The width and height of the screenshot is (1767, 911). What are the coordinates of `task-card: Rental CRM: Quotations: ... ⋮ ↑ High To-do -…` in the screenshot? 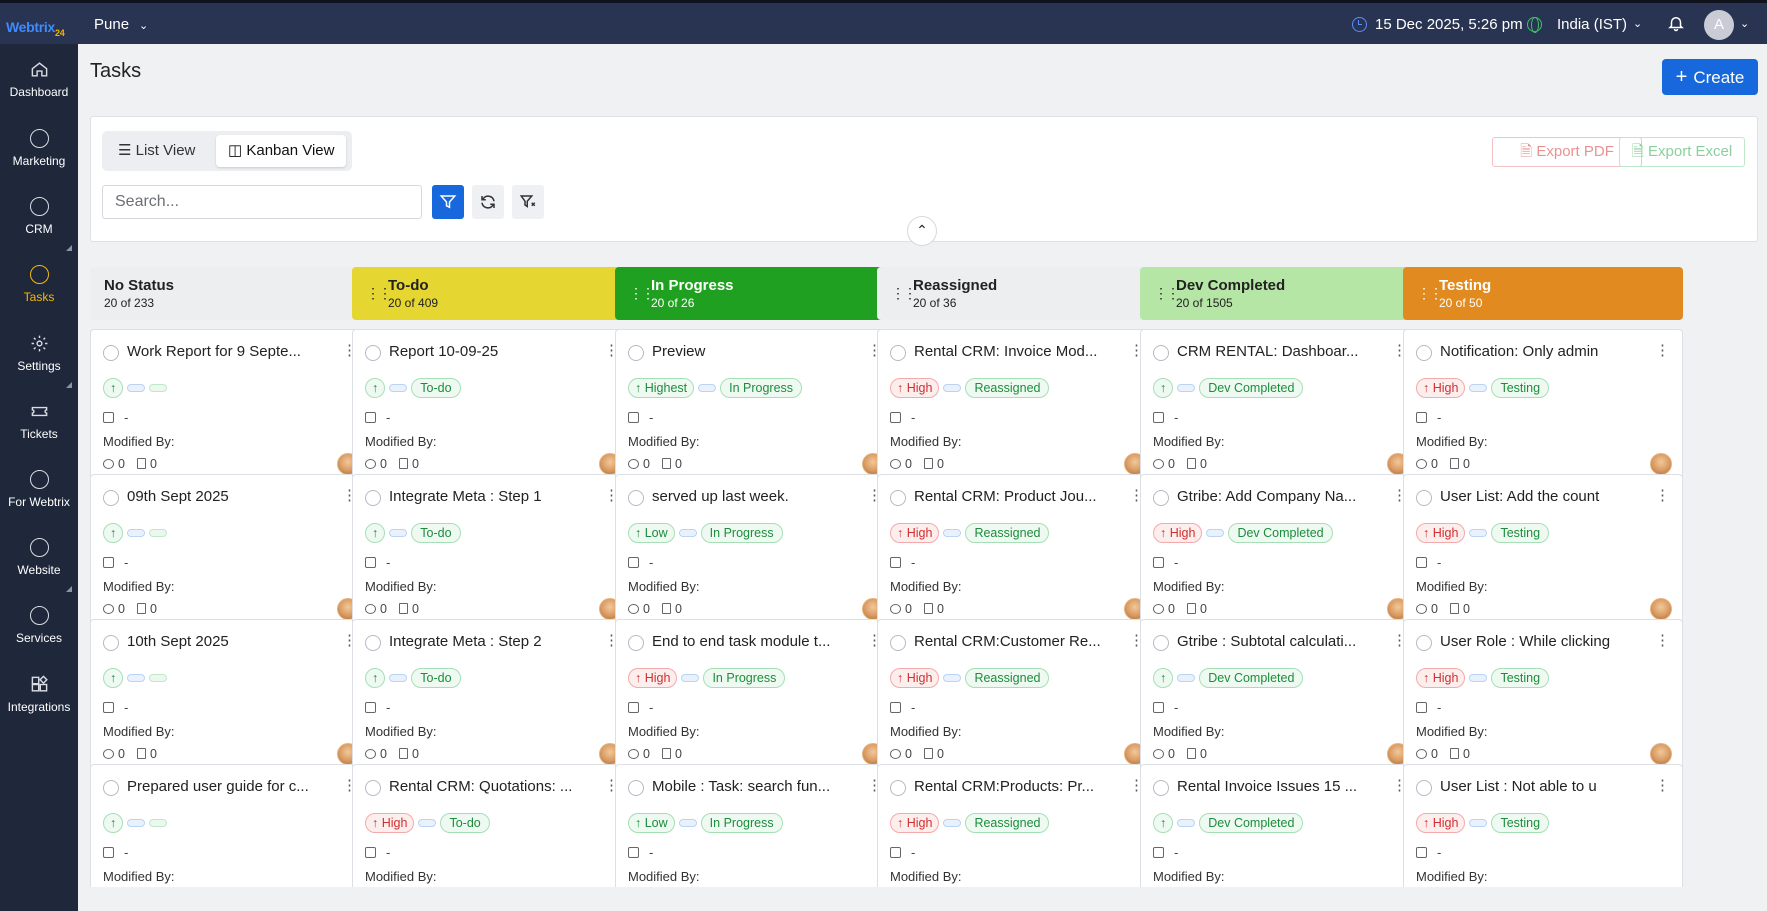 It's located at (492, 825).